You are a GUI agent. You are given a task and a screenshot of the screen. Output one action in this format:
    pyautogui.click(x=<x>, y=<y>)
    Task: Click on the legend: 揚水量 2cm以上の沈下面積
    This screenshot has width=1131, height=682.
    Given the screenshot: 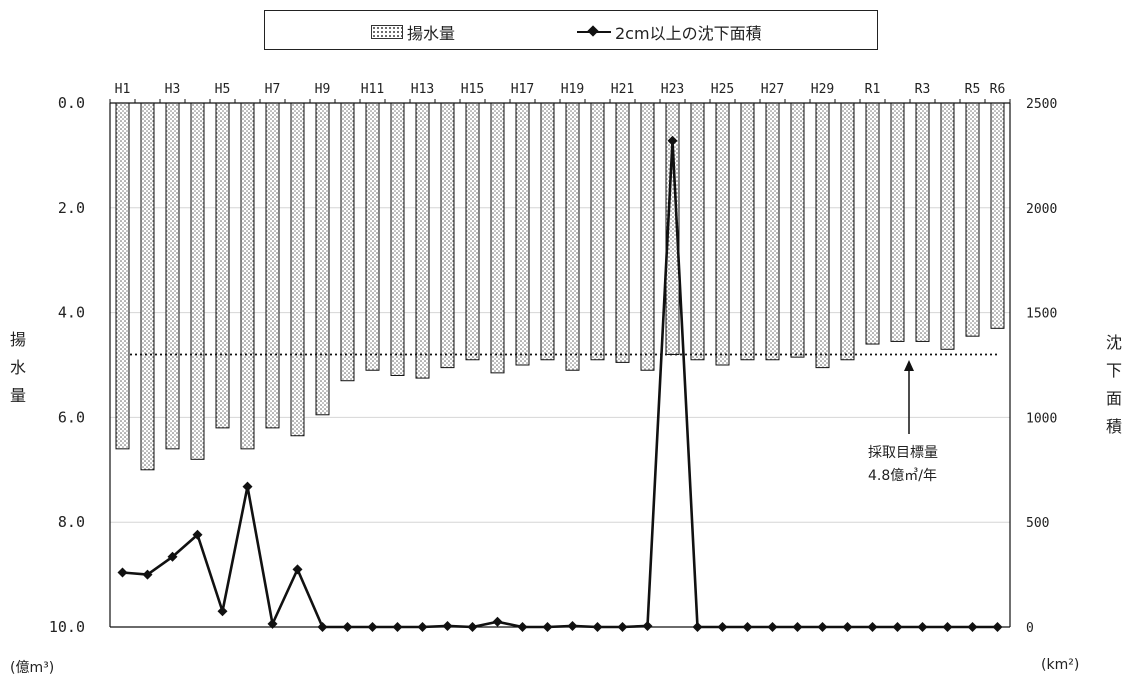 What is the action you would take?
    pyautogui.click(x=571, y=30)
    